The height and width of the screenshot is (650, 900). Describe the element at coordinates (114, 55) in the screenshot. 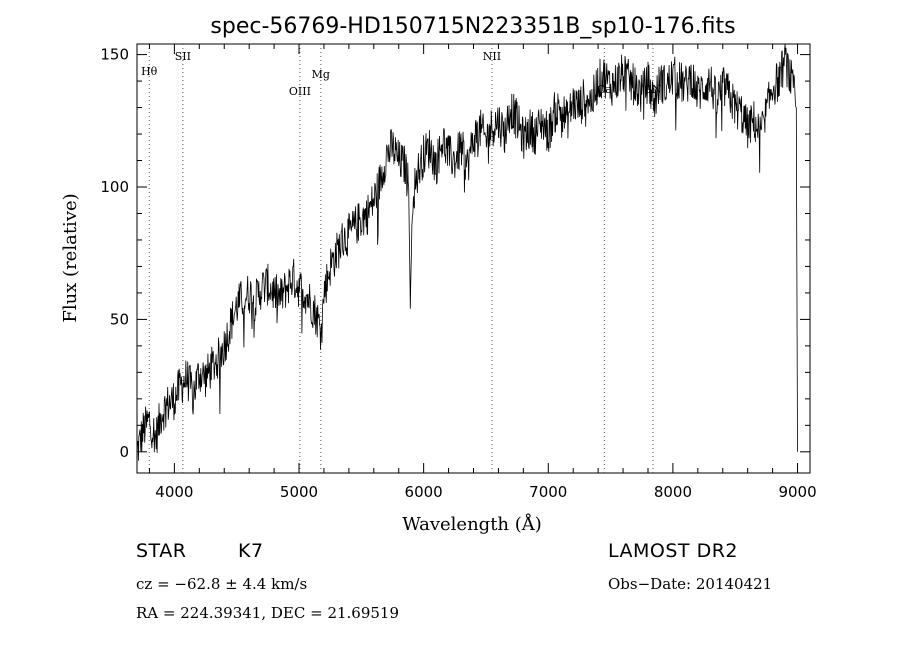

I see `y-tick-label: 150` at that location.